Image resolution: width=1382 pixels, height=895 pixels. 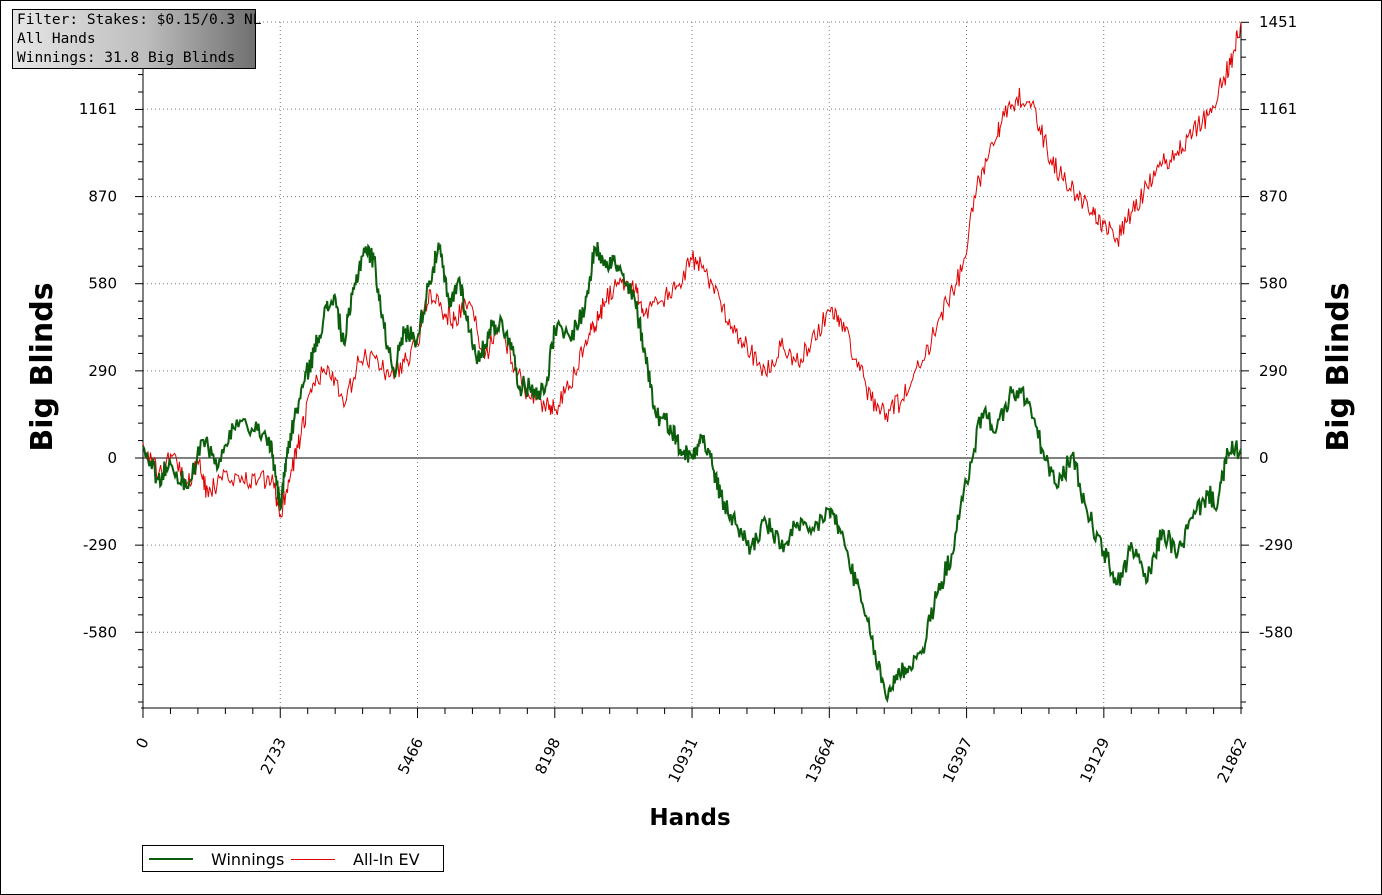 I want to click on y-tick-label-left: 0, so click(x=112, y=458).